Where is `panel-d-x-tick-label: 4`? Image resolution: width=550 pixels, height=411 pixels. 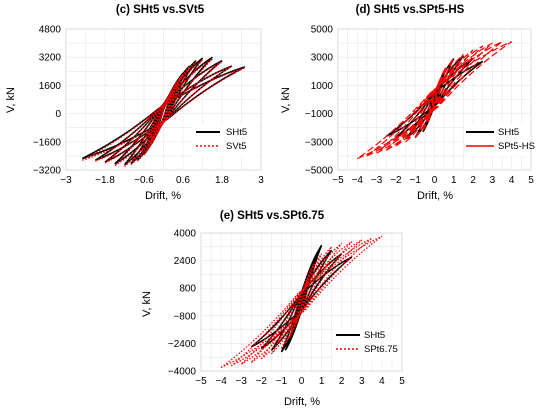 panel-d-x-tick-label: 4 is located at coordinates (512, 180).